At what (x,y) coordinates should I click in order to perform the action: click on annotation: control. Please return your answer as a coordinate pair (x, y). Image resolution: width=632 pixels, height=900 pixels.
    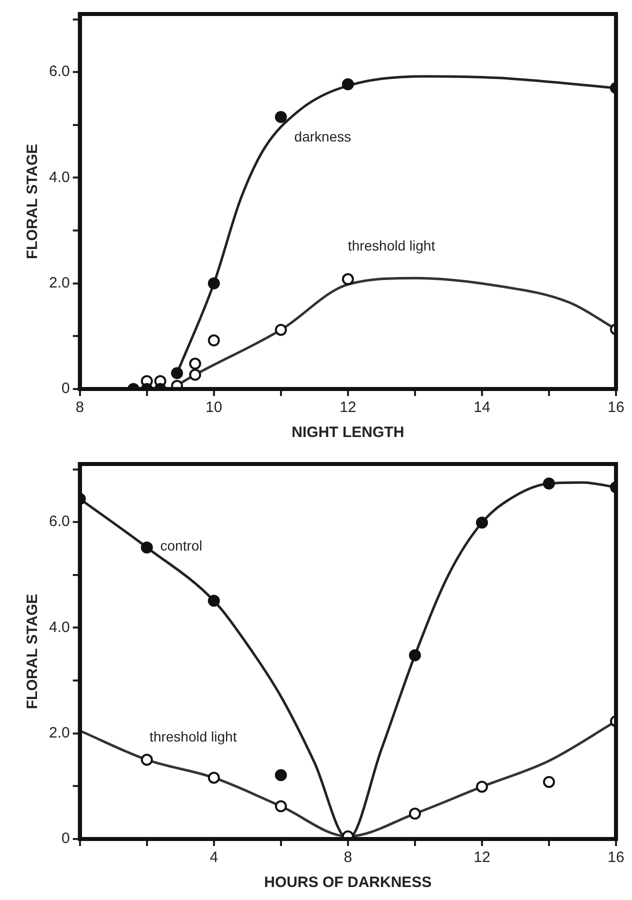
    Looking at the image, I should click on (181, 545).